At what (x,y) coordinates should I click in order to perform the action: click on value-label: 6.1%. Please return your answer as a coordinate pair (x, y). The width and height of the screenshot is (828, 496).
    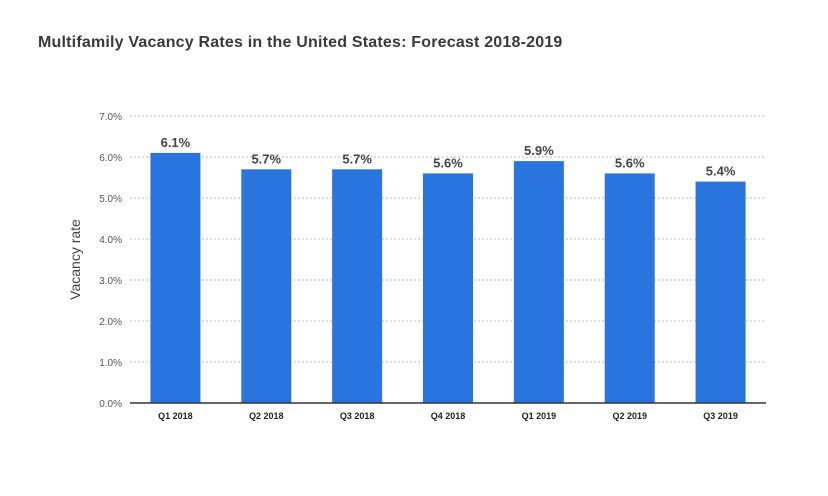
    Looking at the image, I should click on (176, 142).